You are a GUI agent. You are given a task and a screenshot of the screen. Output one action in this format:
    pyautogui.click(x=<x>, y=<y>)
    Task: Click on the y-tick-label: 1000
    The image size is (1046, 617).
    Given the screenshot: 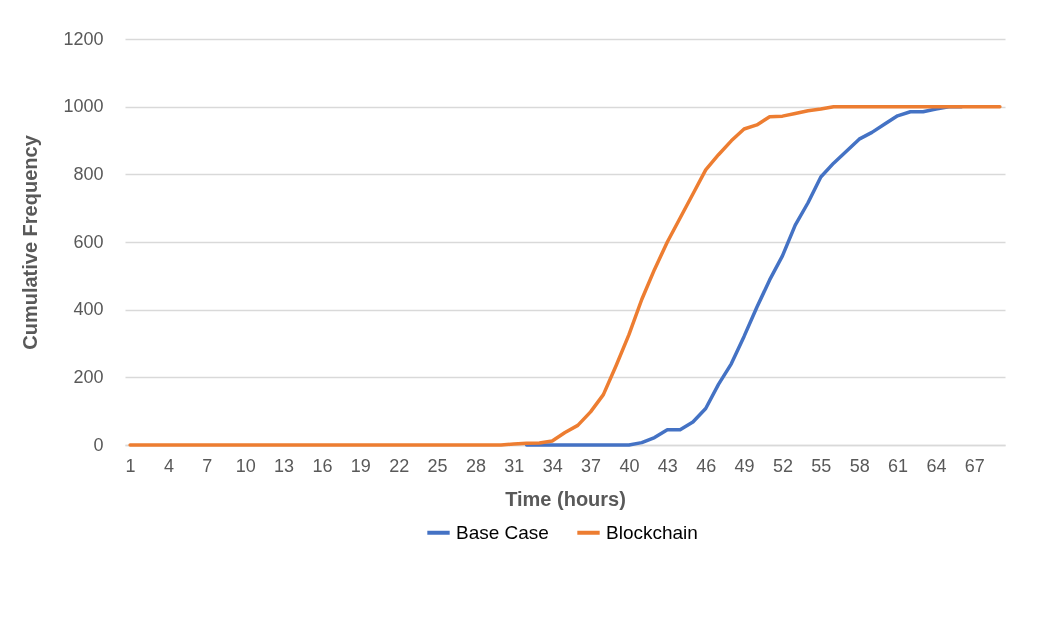 What is the action you would take?
    pyautogui.click(x=83, y=106)
    